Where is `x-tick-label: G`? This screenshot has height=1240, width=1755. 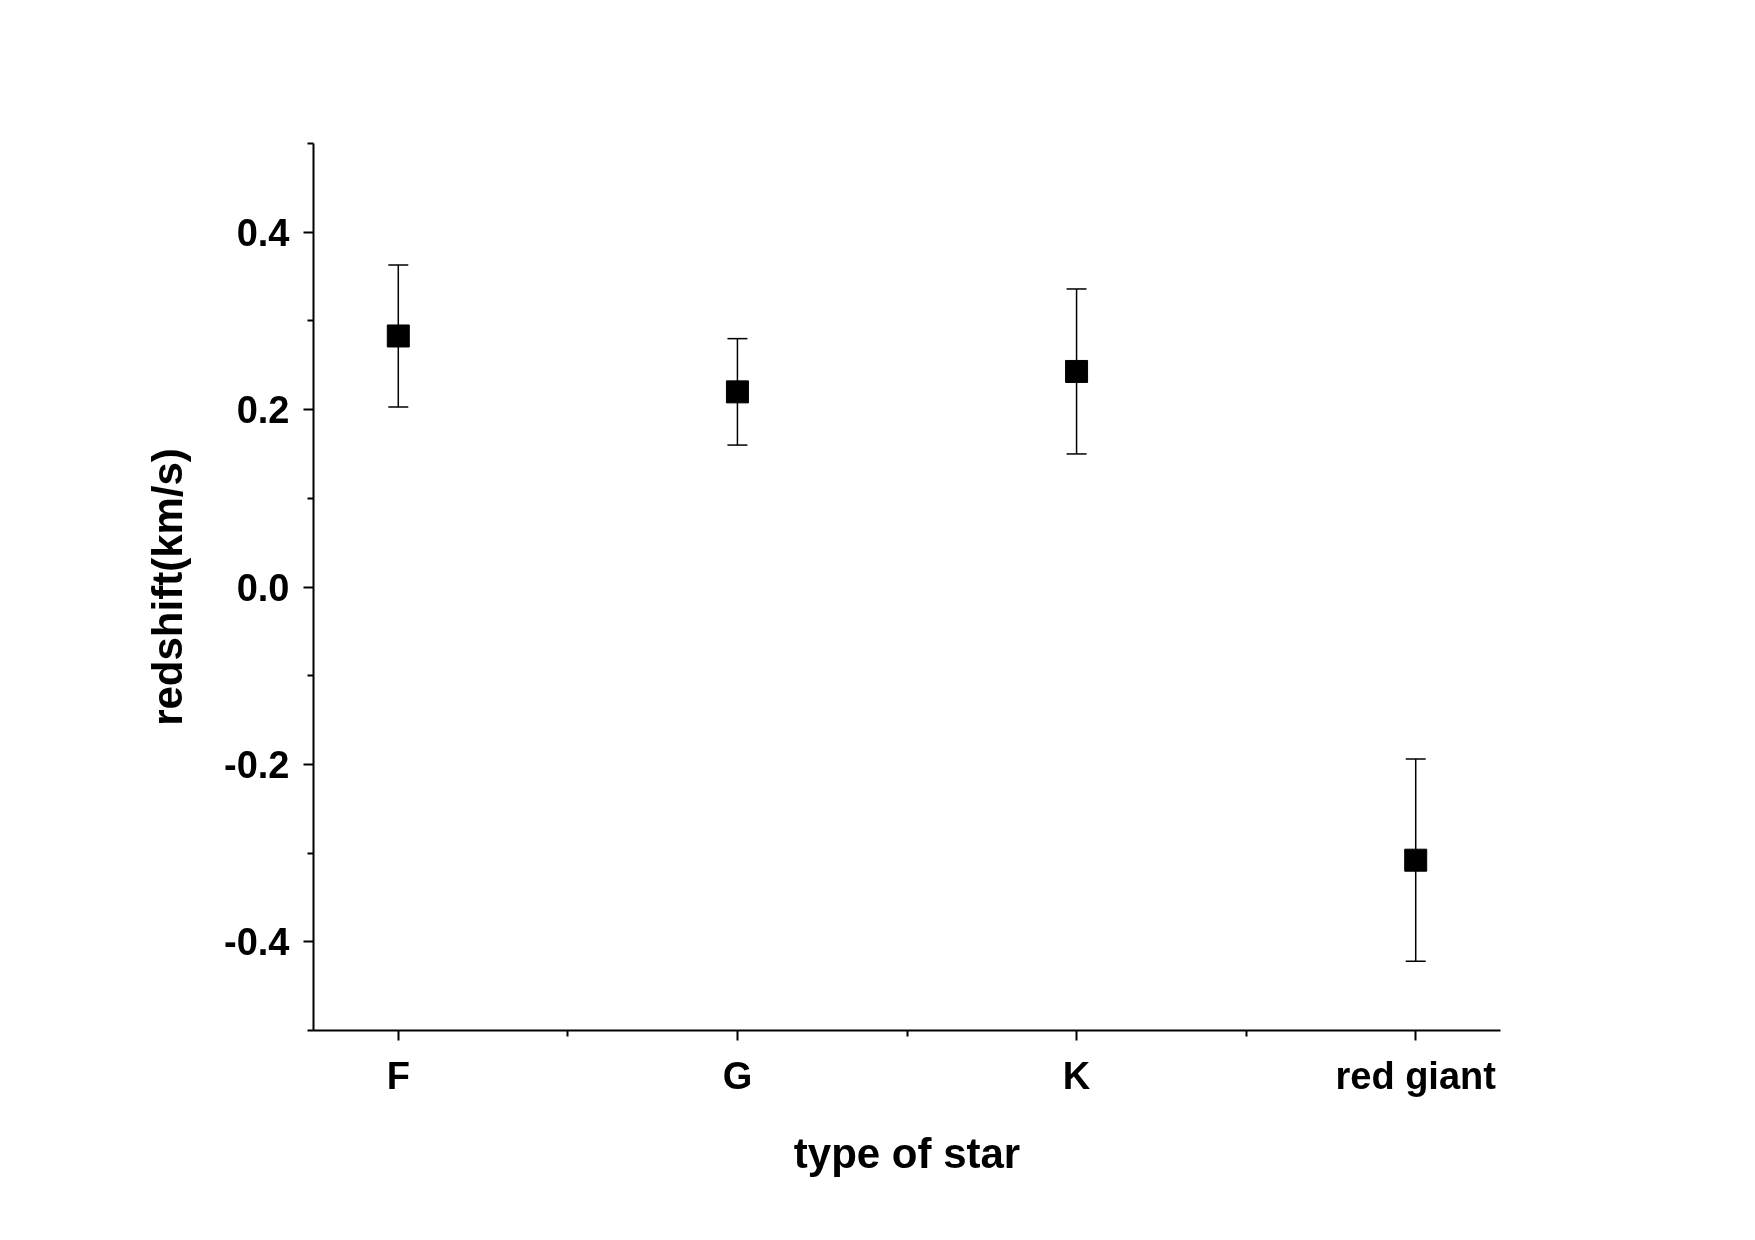
x-tick-label: G is located at coordinates (737, 1075).